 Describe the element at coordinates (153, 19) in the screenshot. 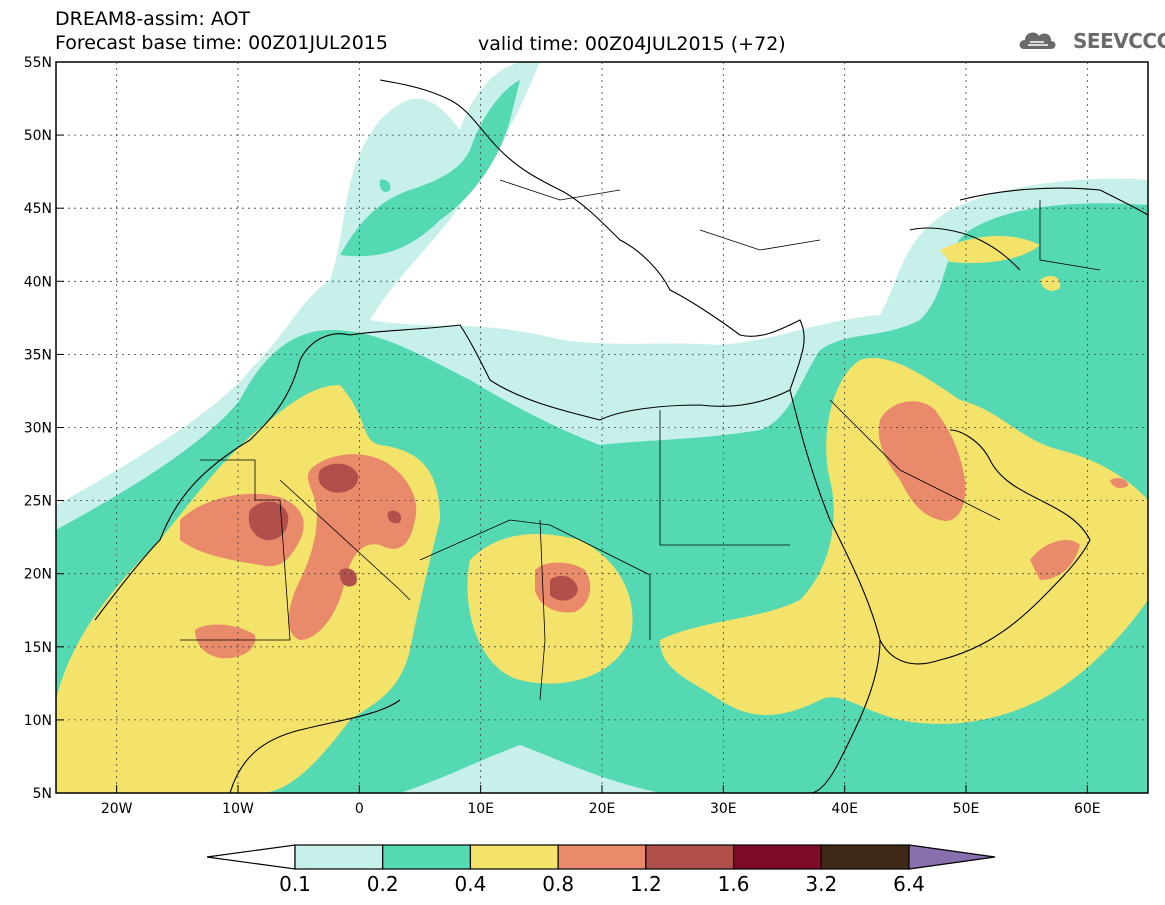

I see `map-title: DREAM8-assim: AOT` at that location.